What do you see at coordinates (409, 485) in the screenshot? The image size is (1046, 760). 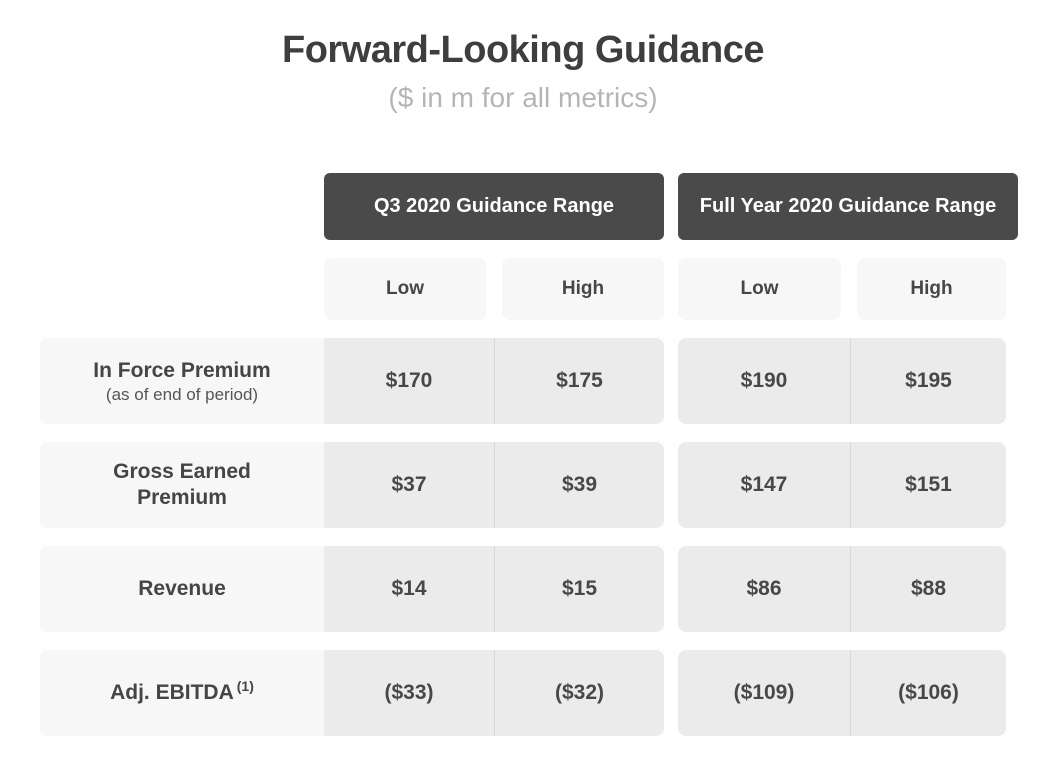 I see `value-cell-q3-low: $37` at bounding box center [409, 485].